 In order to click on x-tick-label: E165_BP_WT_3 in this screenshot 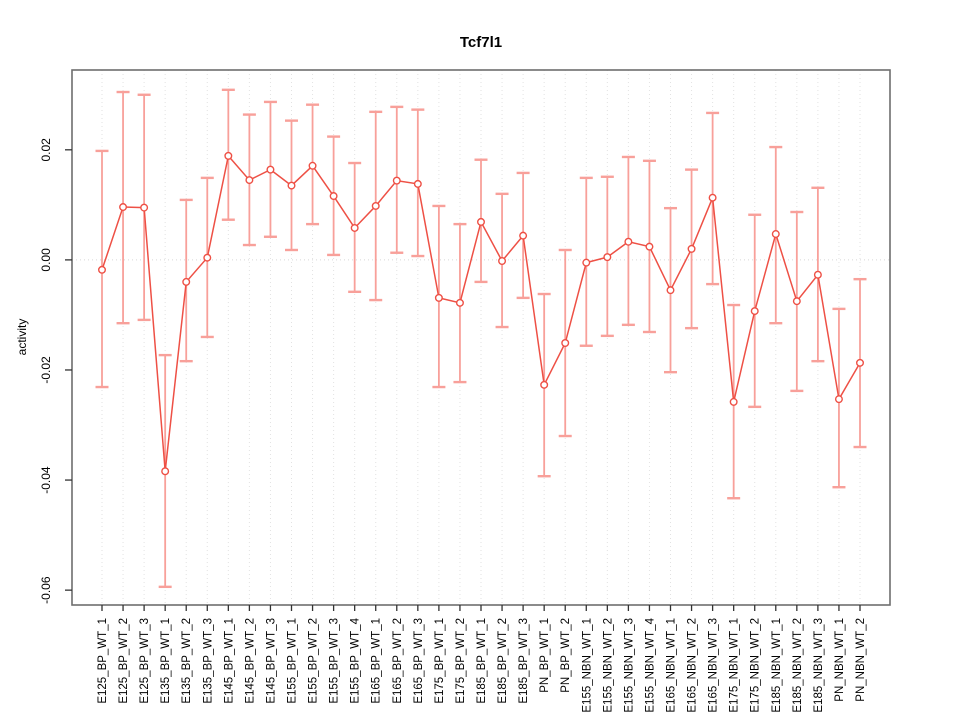, I will do `click(419, 661)`.